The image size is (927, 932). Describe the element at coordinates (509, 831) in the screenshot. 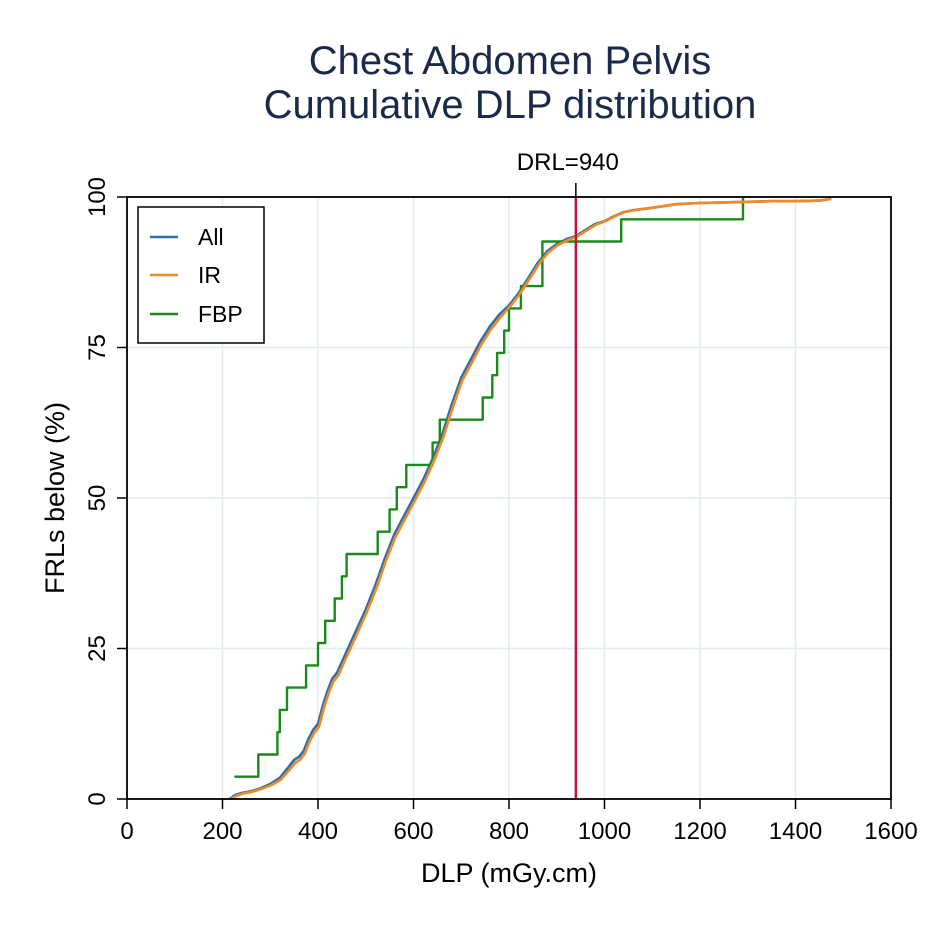

I see `x-tick-label-800: 800` at that location.